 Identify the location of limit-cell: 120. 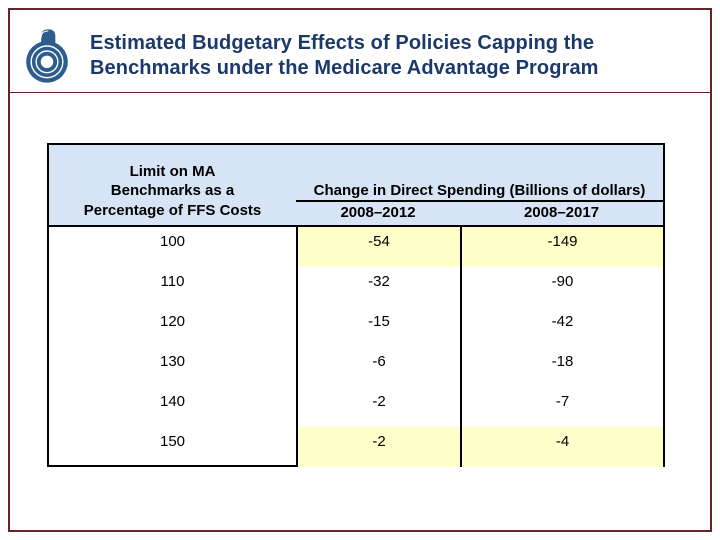
(172, 321).